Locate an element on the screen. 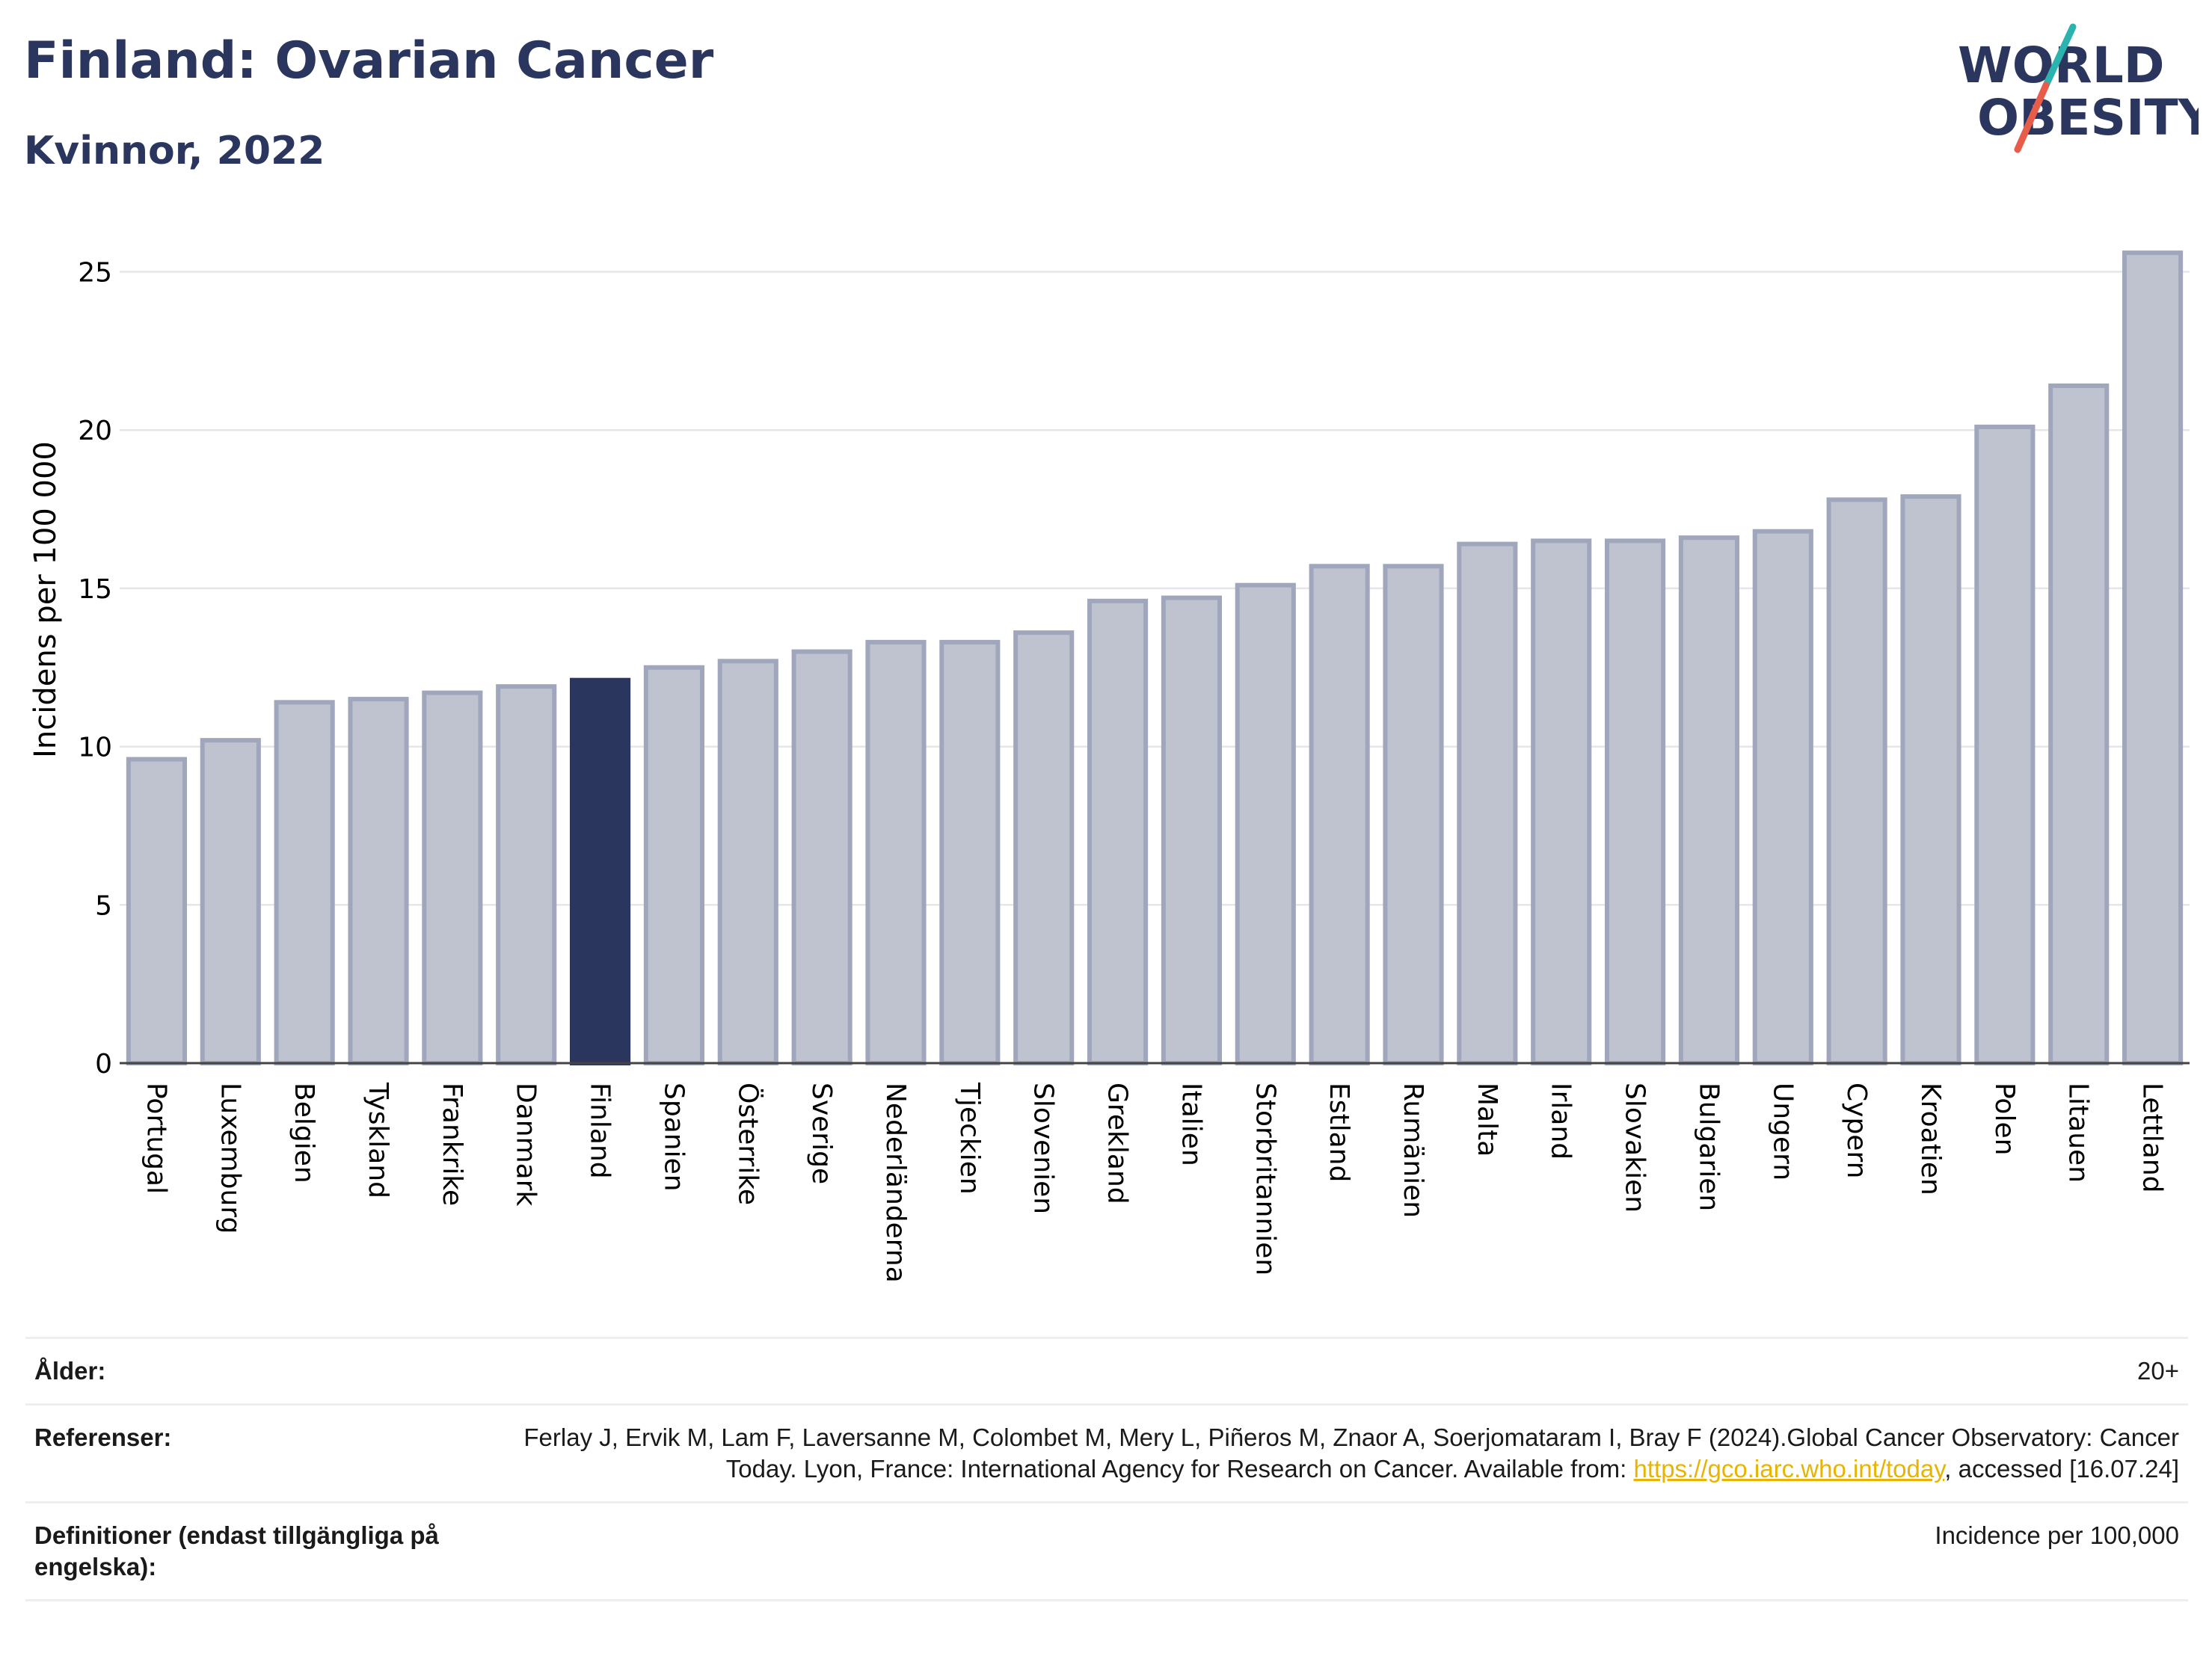  y-axis-label: Incidens per 100 000 is located at coordinates (45, 599).